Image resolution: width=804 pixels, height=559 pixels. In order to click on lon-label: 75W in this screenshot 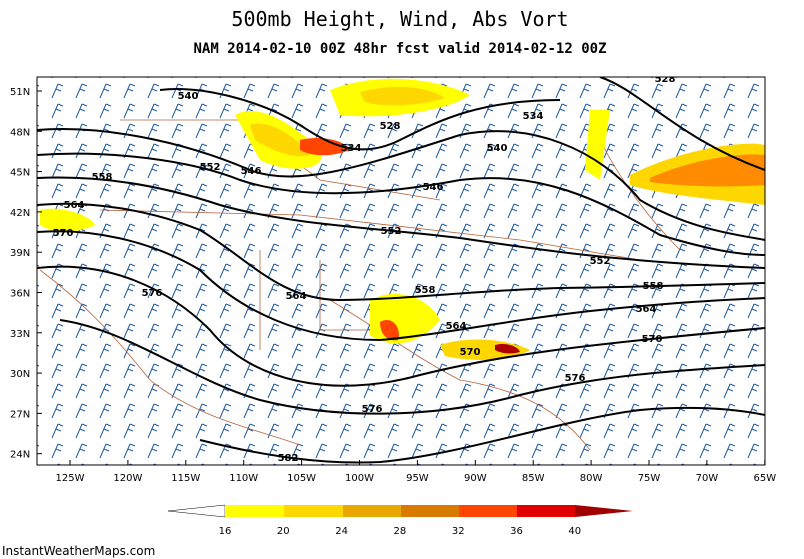, I will do `click(649, 478)`.